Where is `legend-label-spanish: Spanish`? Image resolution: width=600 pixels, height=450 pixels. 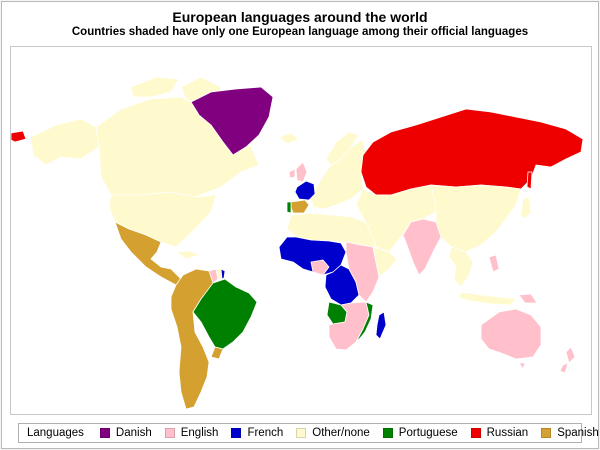
legend-label-spanish: Spanish is located at coordinates (578, 433).